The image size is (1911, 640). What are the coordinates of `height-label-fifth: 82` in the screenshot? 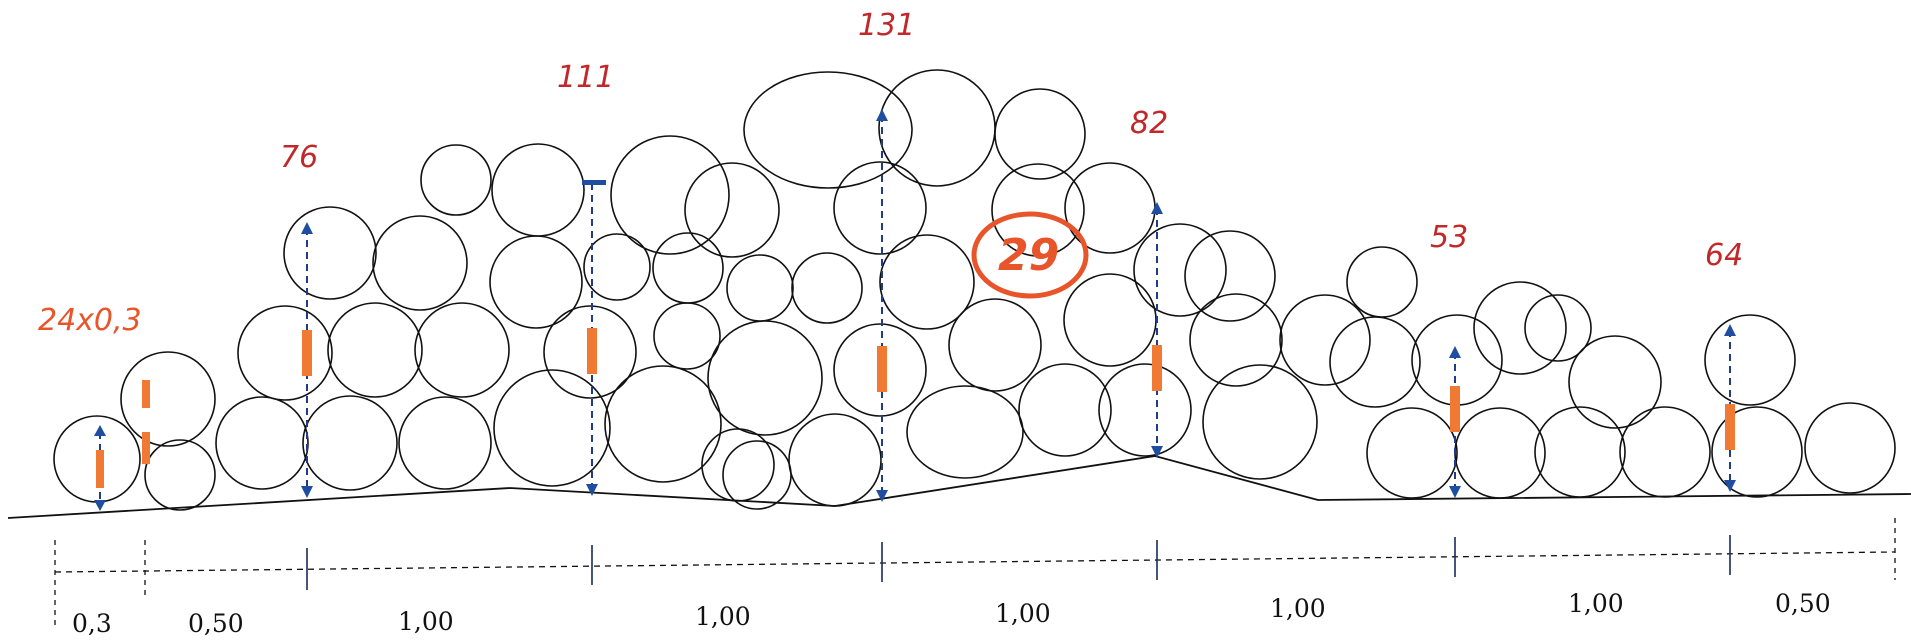 It's located at (1149, 123).